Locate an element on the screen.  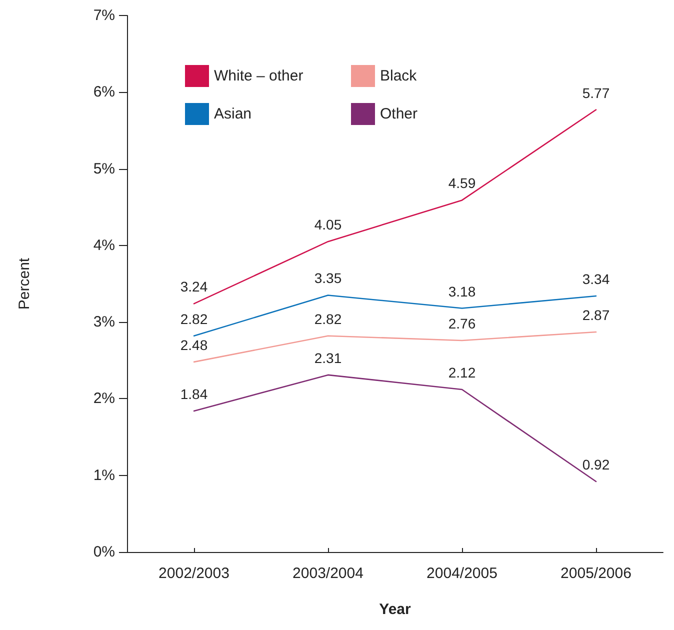
data-label: 5.77 is located at coordinates (596, 92).